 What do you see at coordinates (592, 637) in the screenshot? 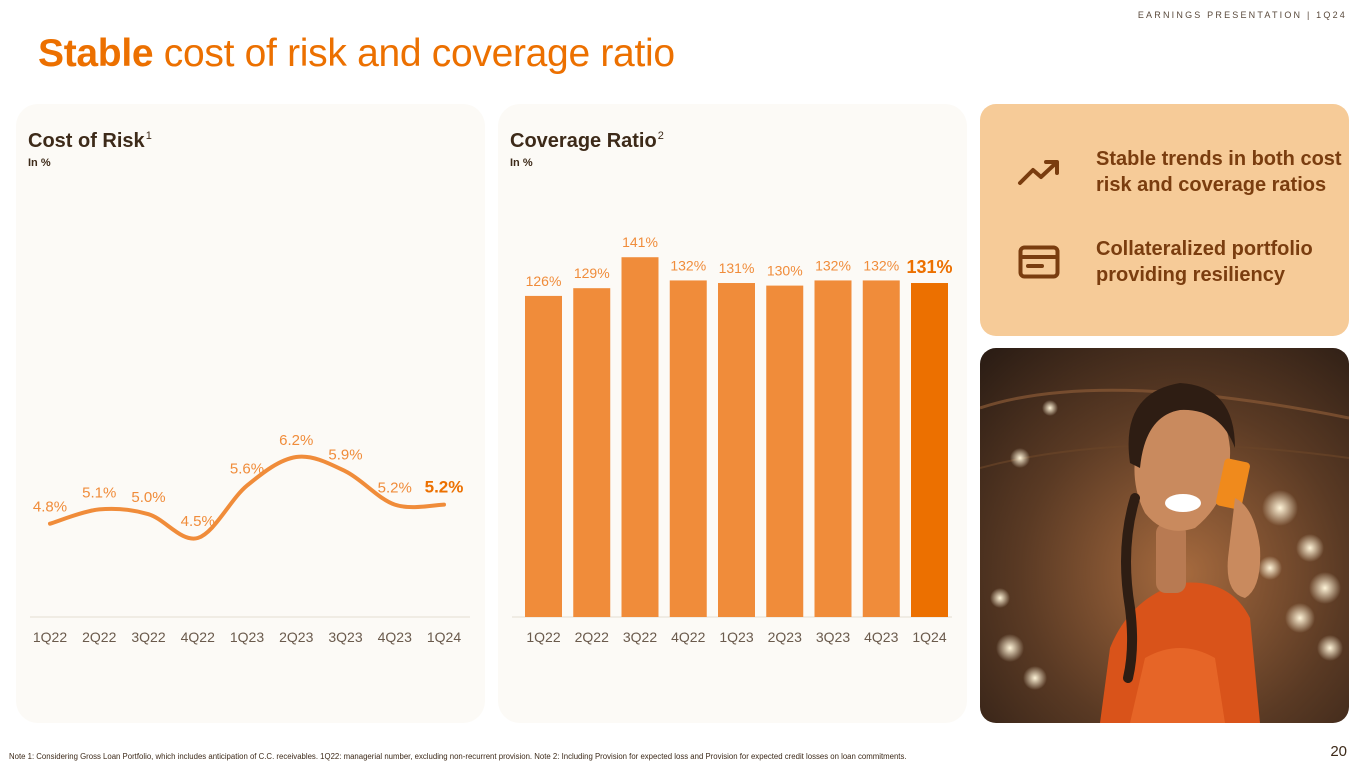
I see `coverage-tick-label: 2Q22` at bounding box center [592, 637].